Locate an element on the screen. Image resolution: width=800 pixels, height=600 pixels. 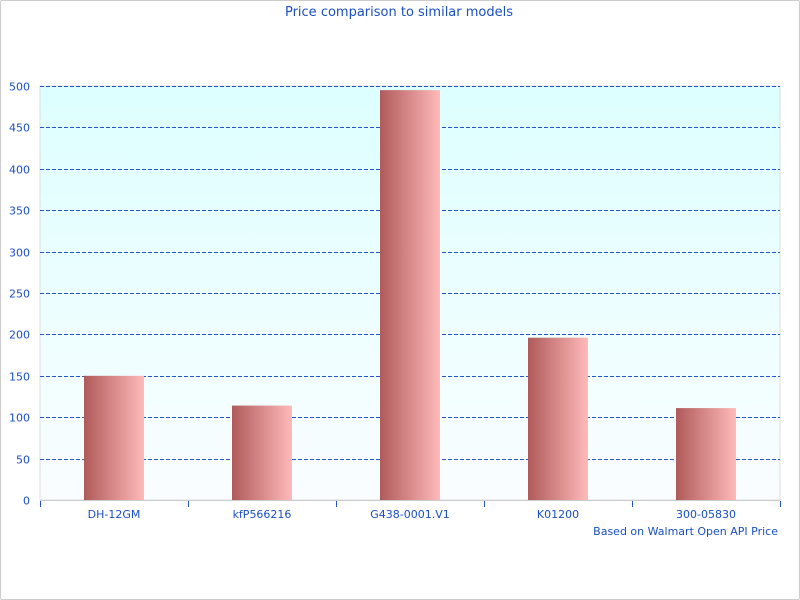
bar-K01200 is located at coordinates (558, 418).